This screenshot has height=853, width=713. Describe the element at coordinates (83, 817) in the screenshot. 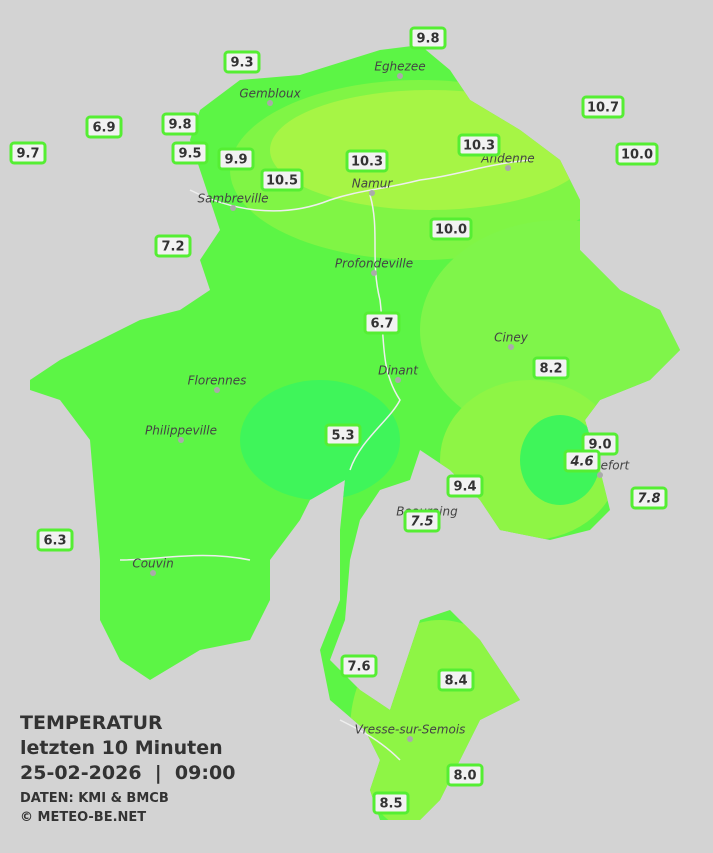

I see `legend-copyright: © METEO-BE.NET` at that location.